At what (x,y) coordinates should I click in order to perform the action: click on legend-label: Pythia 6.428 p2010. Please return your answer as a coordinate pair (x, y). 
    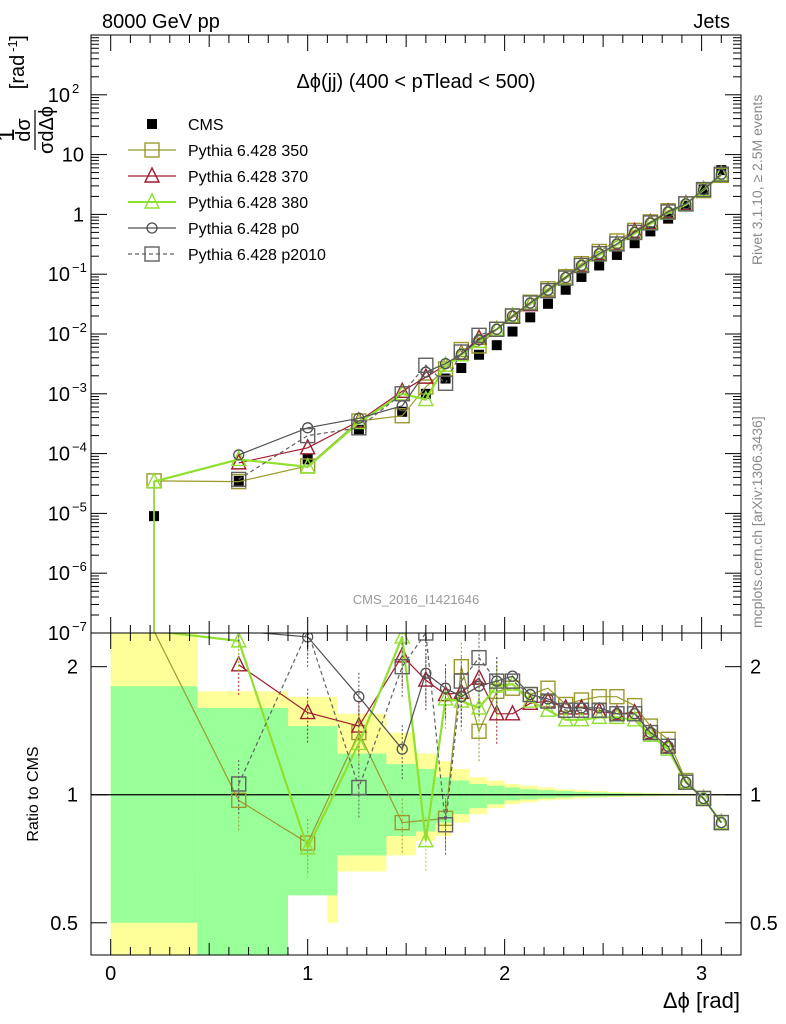
    Looking at the image, I should click on (257, 255).